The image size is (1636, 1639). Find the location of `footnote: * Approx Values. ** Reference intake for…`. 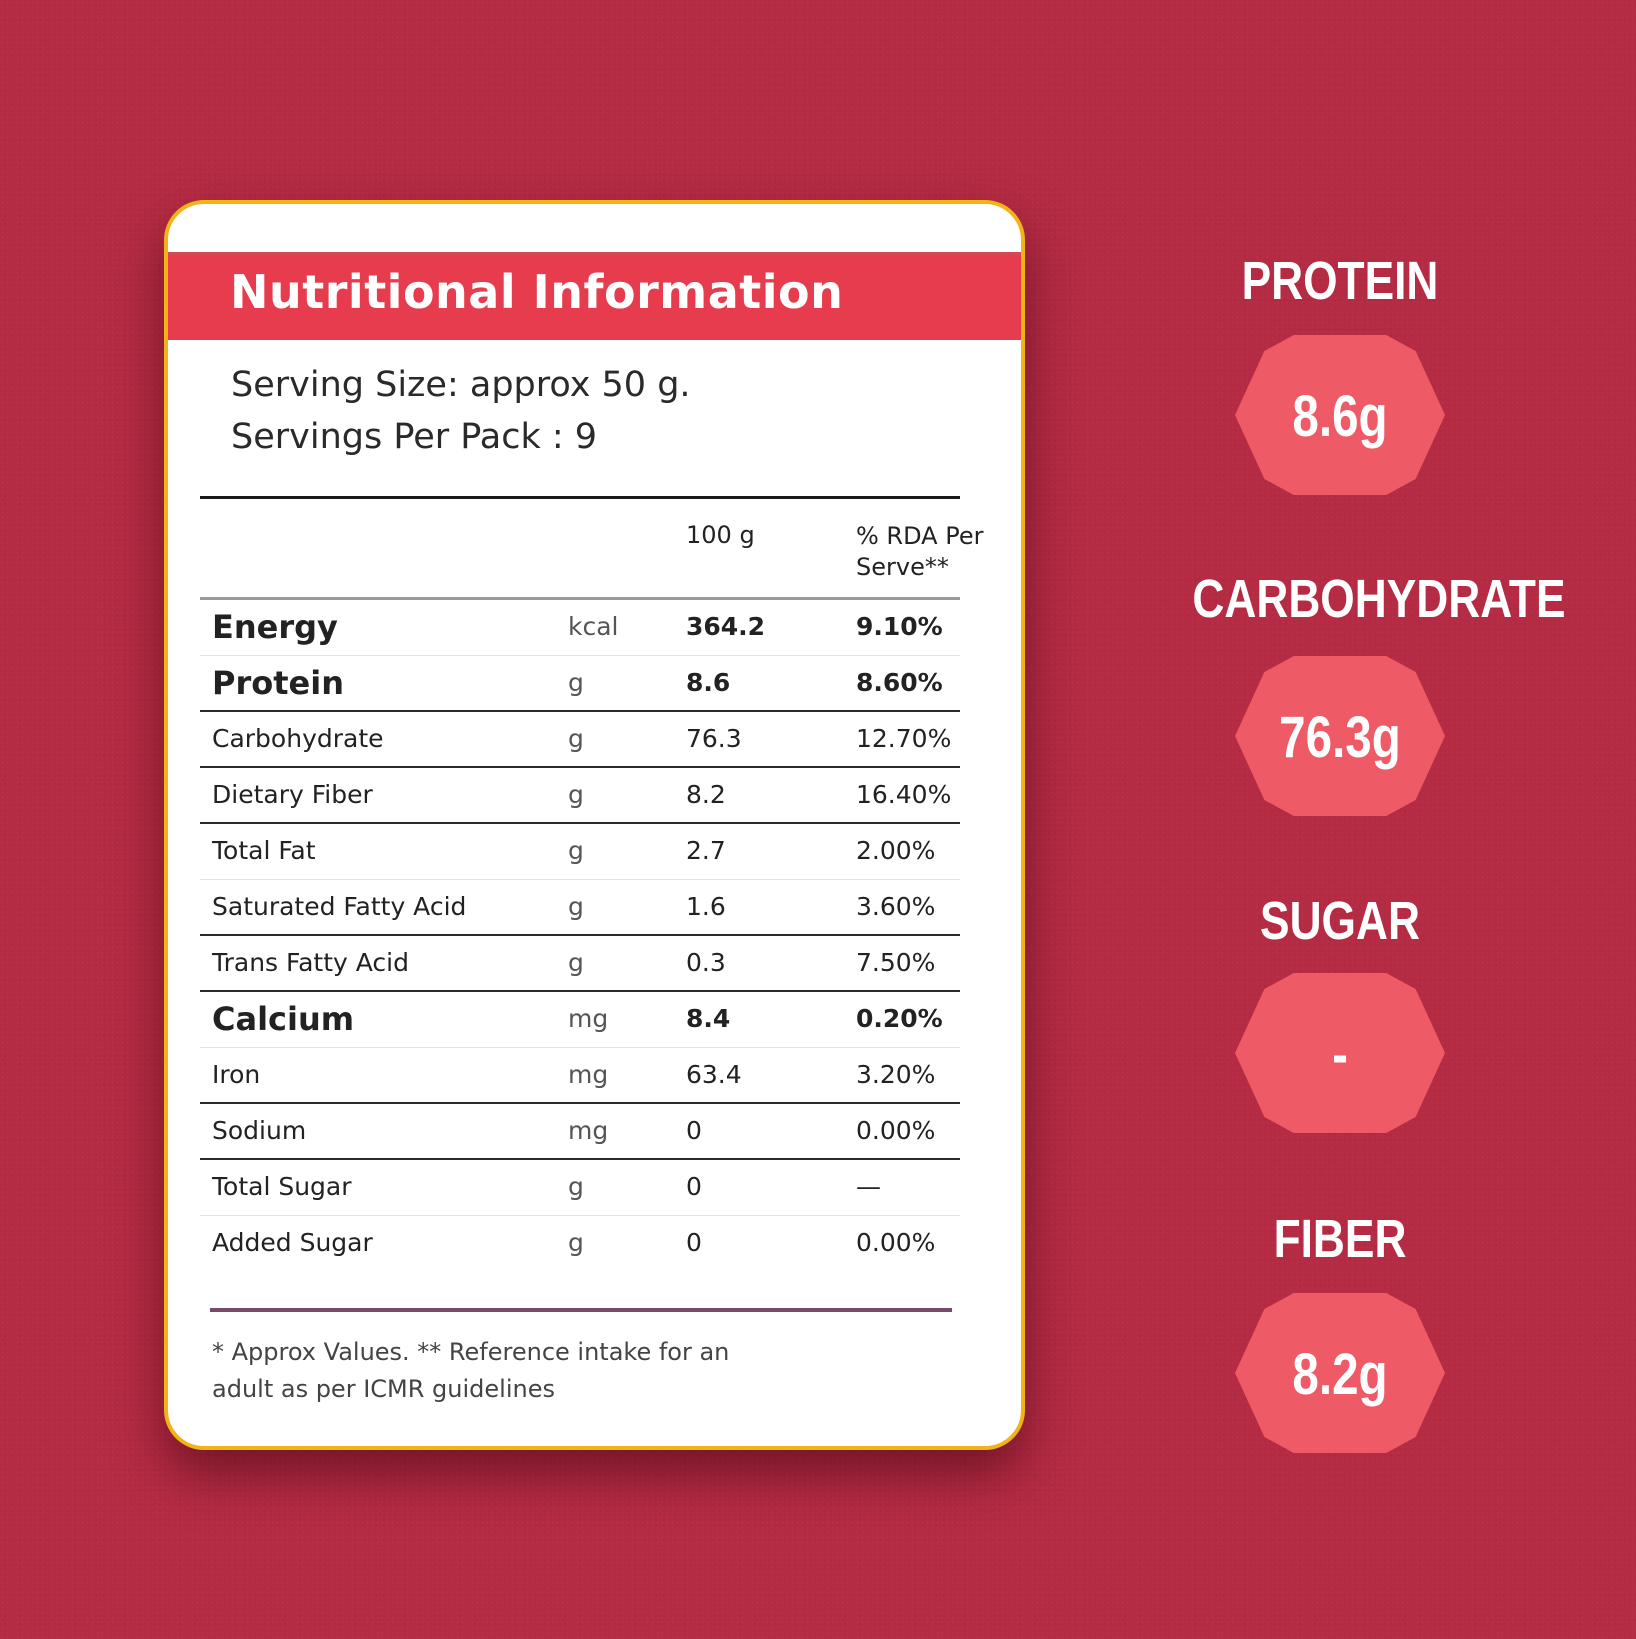

footnote: * Approx Values. ** Reference intake for… is located at coordinates (562, 1371).